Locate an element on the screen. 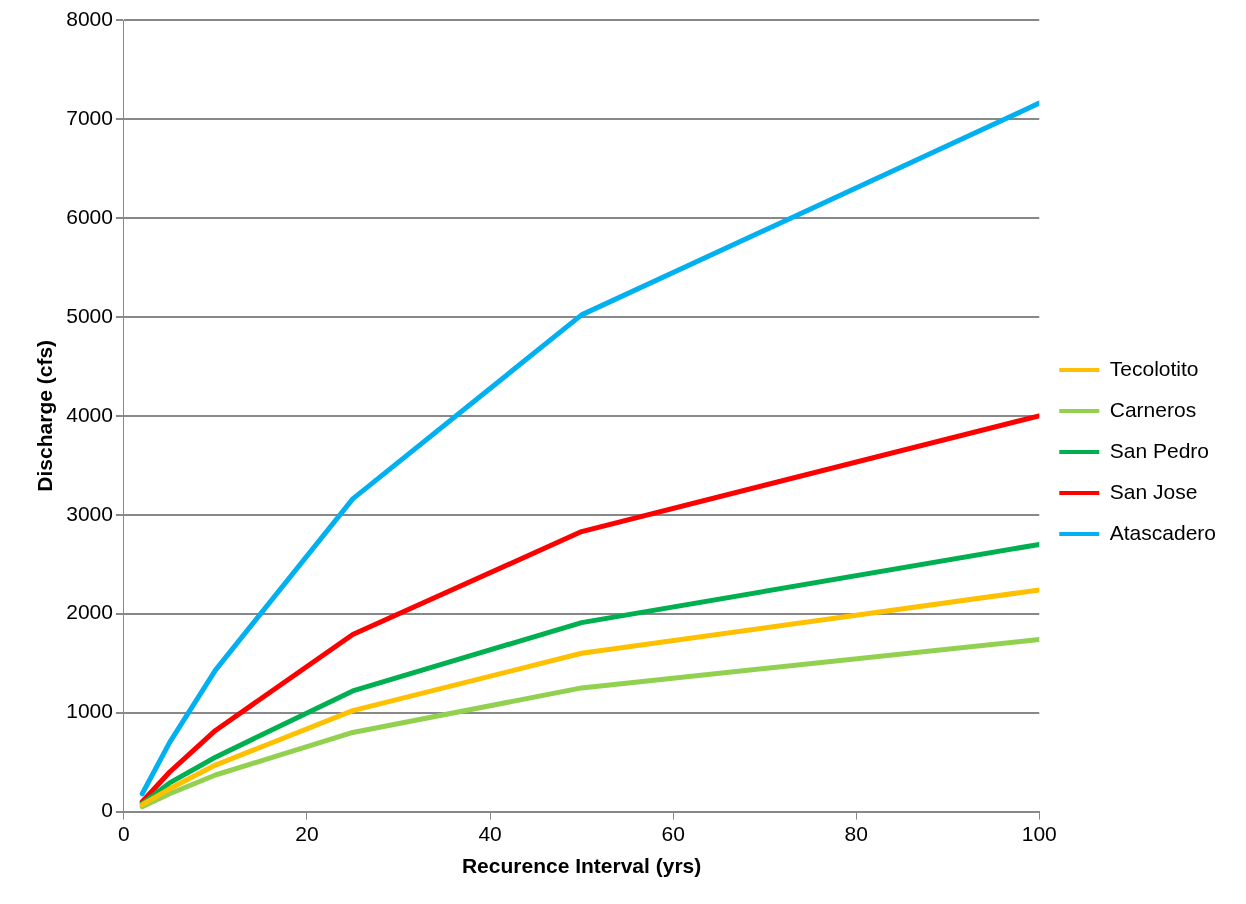  y-tick-label: 1000 is located at coordinates (89, 711).